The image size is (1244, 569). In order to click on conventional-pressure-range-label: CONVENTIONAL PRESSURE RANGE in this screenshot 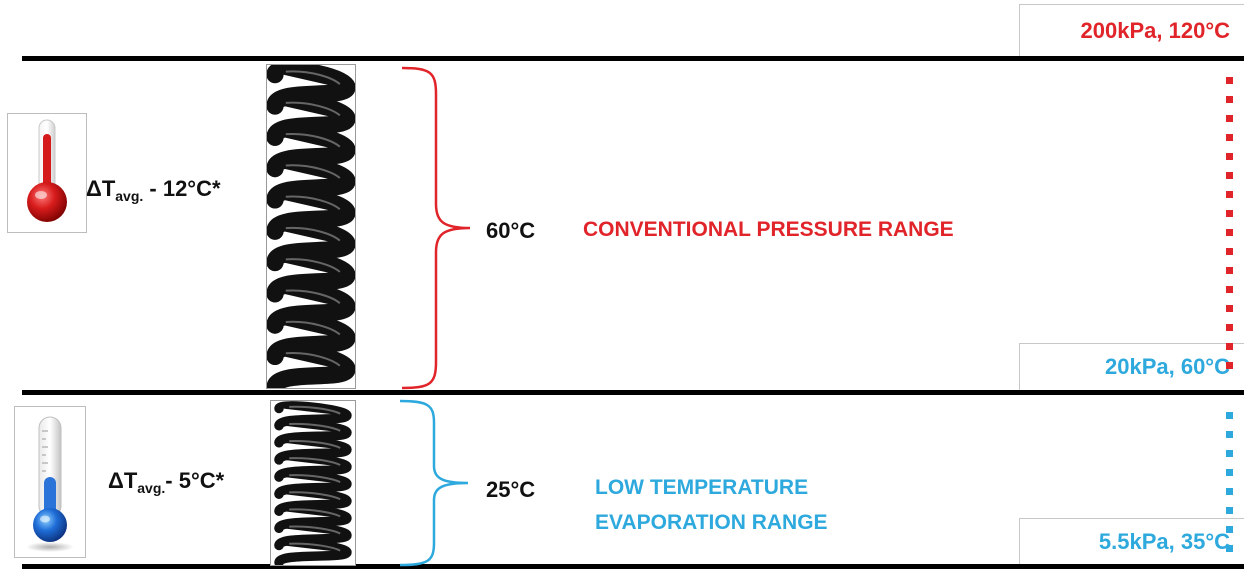, I will do `click(768, 229)`.